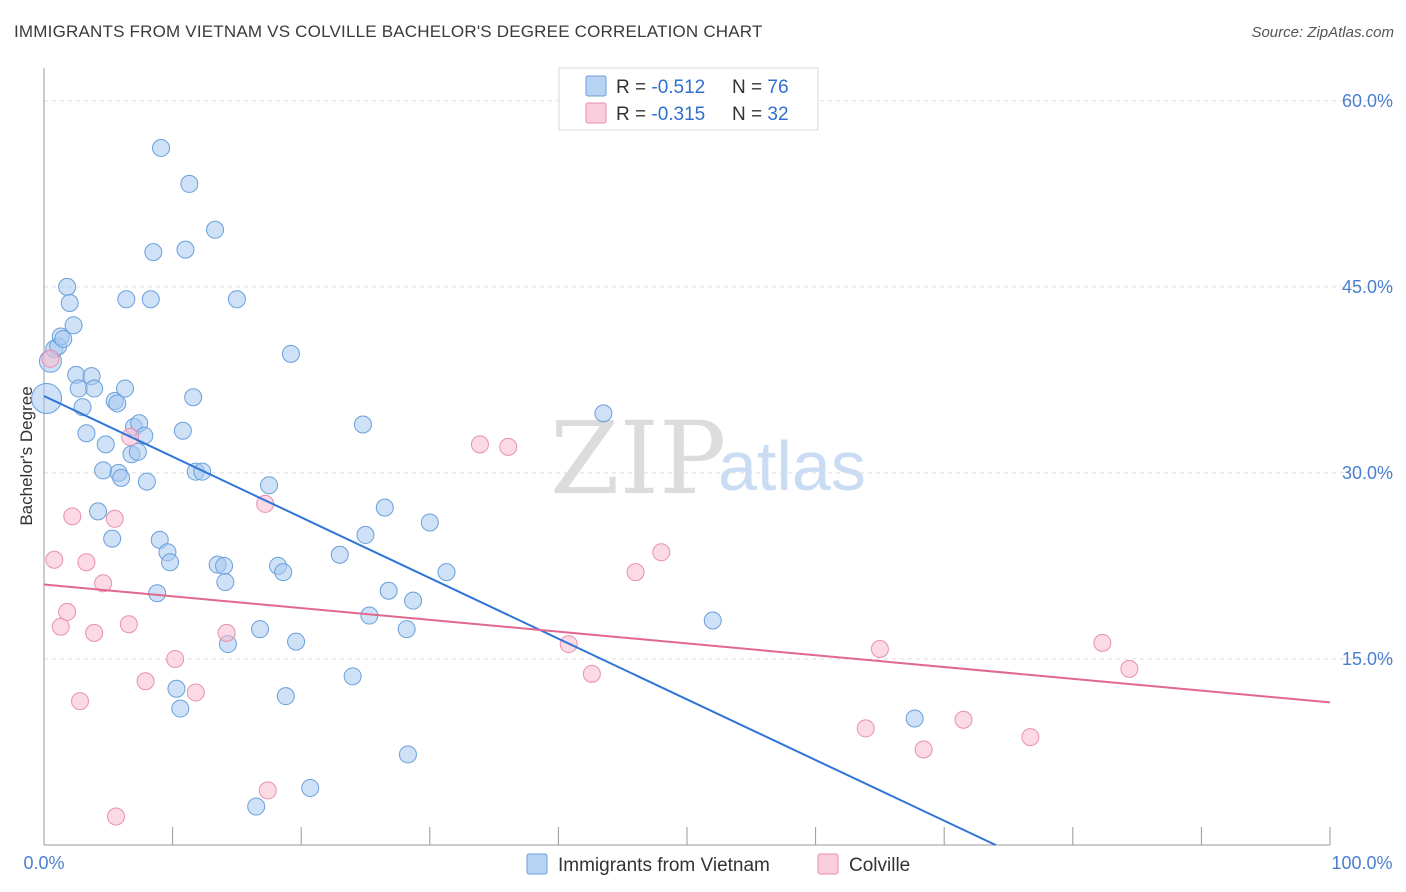 This screenshot has height=892, width=1406. Describe the element at coordinates (702, 87) in the screenshot. I see `legend-vietnam-stats: R = -0.512 N = 76` at that location.